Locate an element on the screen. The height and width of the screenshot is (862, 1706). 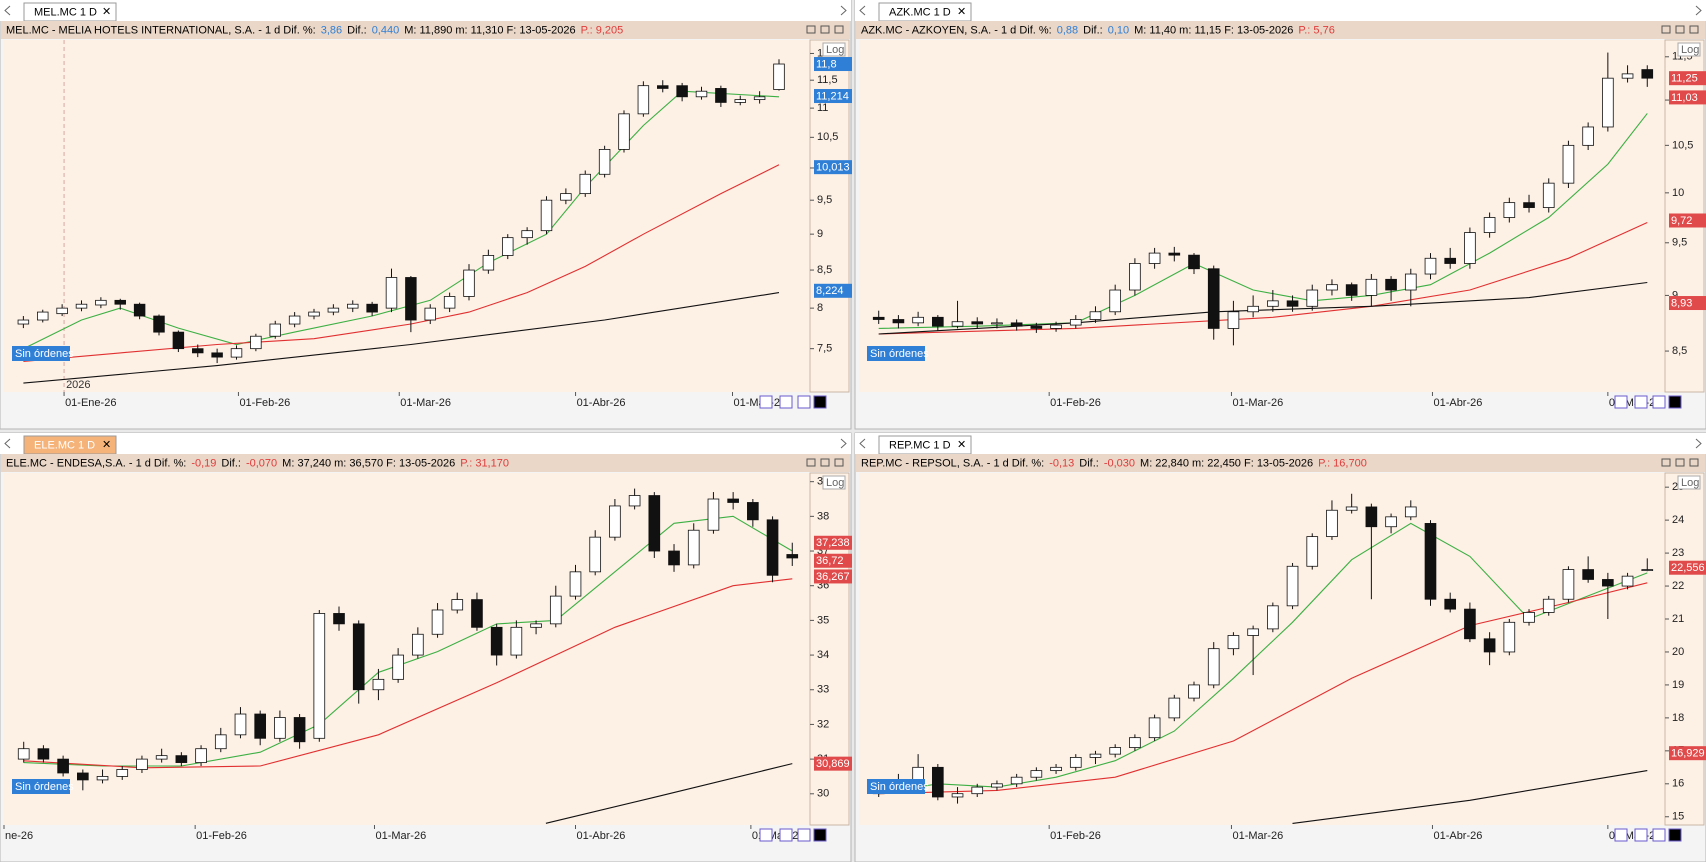
tab-label: AZK.MC 1 D is located at coordinates (920, 12).